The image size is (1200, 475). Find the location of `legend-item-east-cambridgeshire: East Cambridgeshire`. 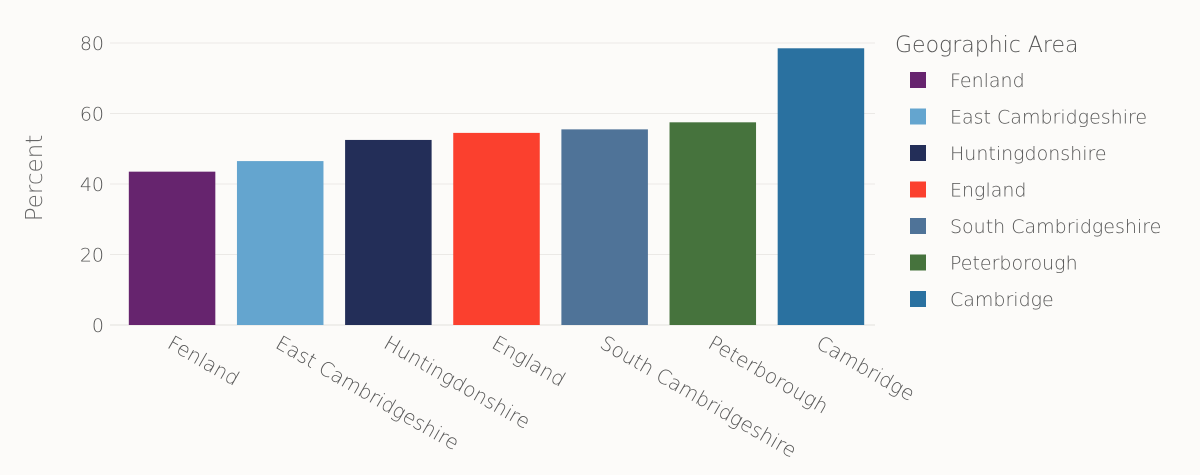

legend-item-east-cambridgeshire: East Cambridgeshire is located at coordinates (1028, 118).